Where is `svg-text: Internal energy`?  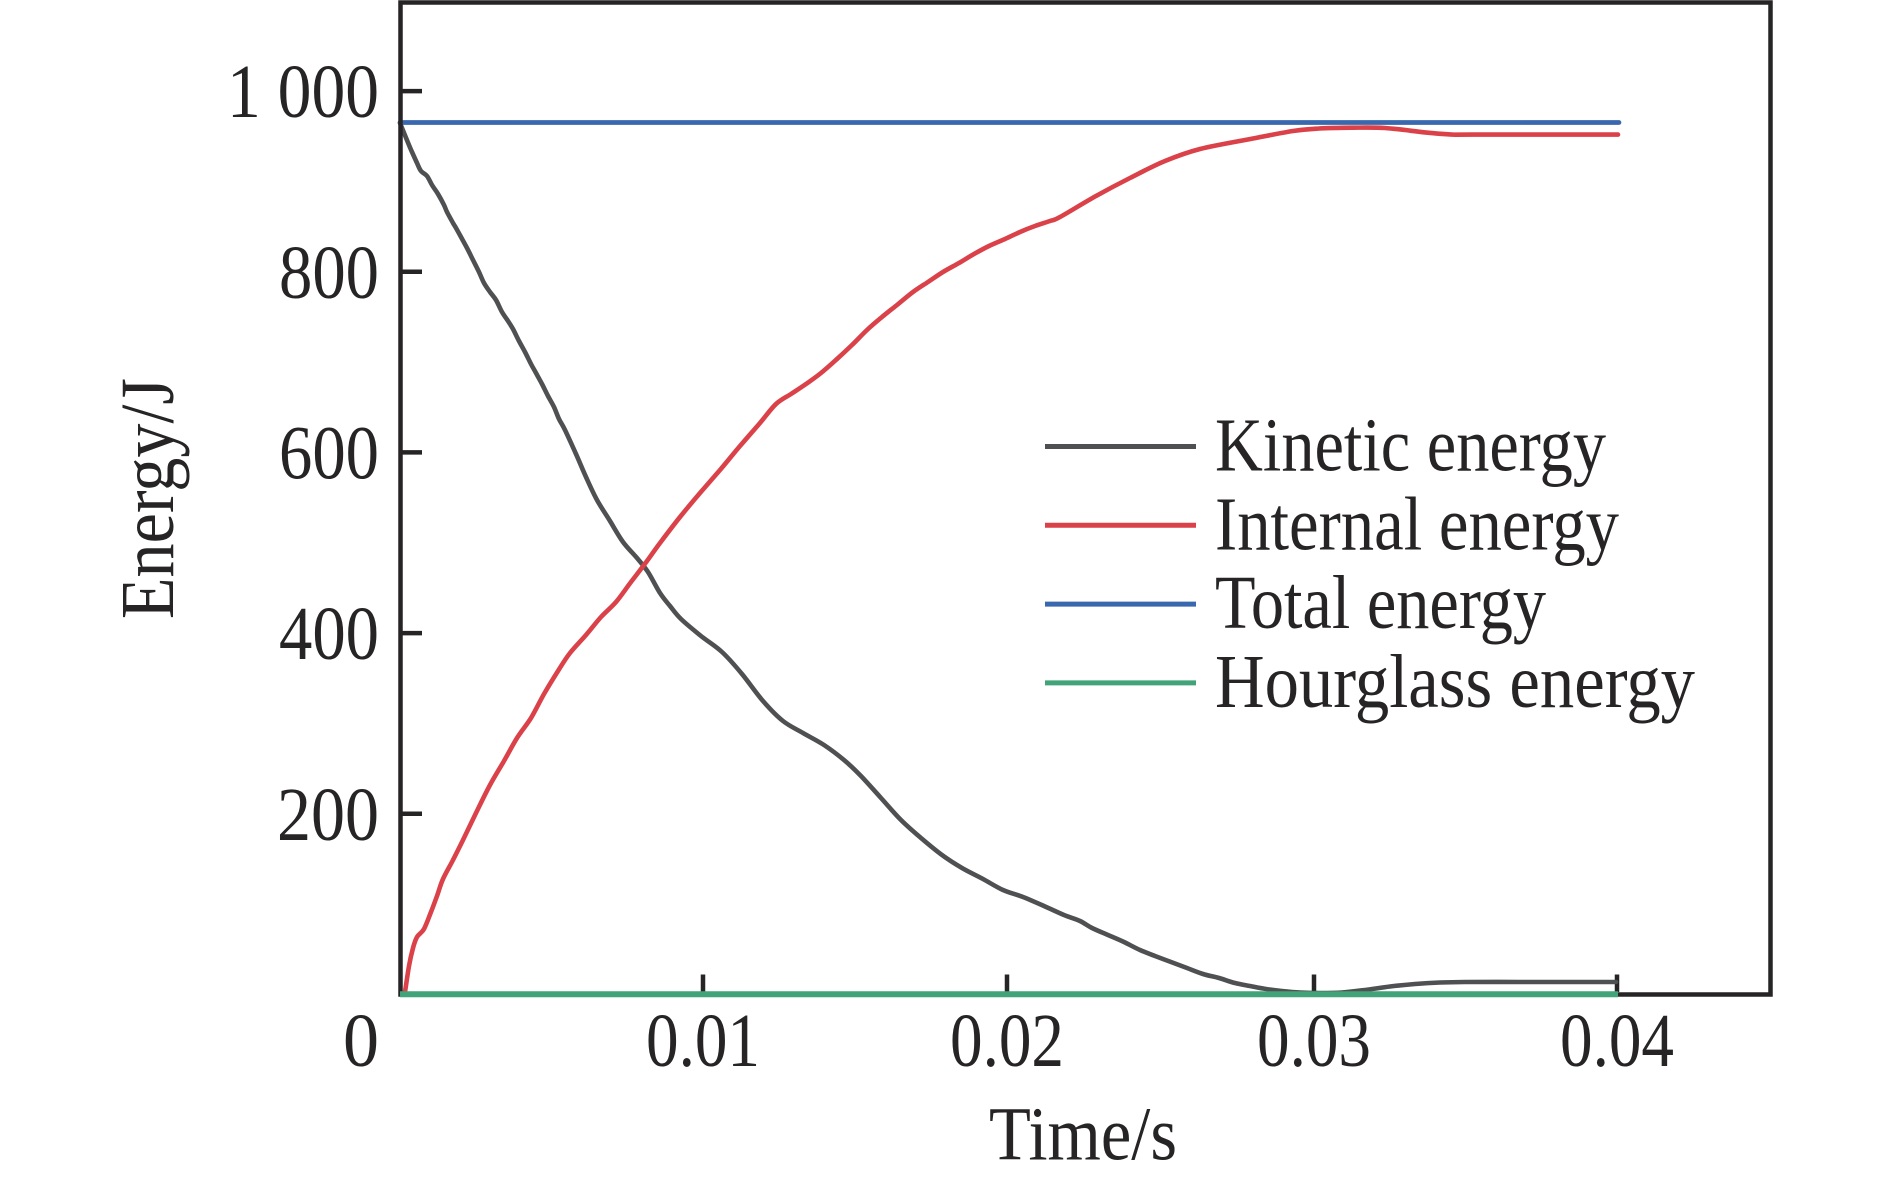
svg-text: Internal energy is located at coordinates (1417, 524).